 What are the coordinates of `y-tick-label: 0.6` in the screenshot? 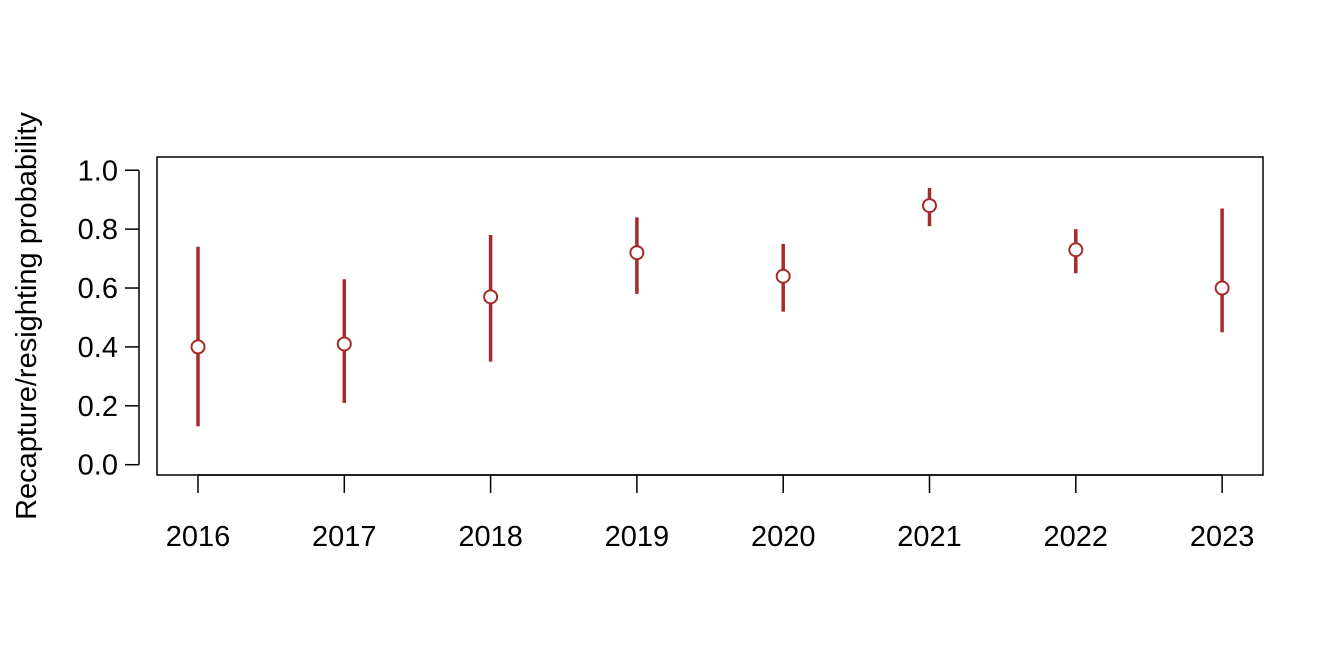 It's located at (98, 289).